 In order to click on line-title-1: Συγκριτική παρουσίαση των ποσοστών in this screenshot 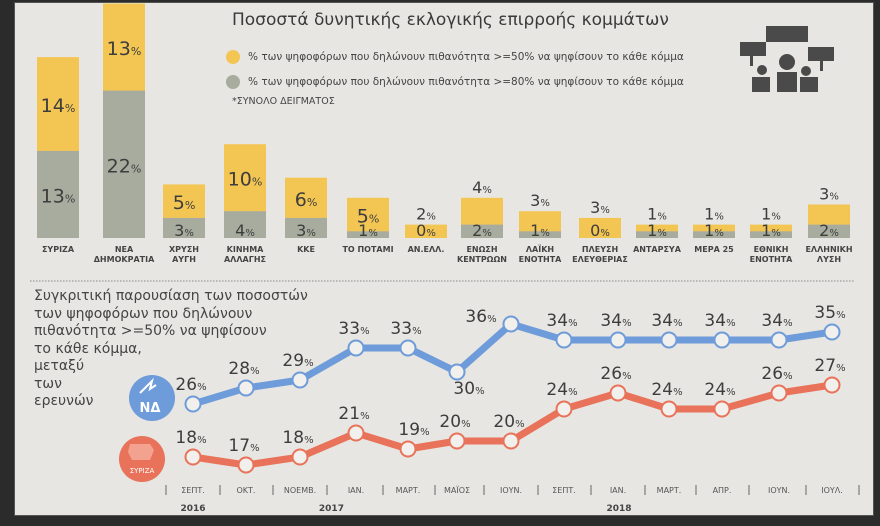, I will do `click(171, 296)`.